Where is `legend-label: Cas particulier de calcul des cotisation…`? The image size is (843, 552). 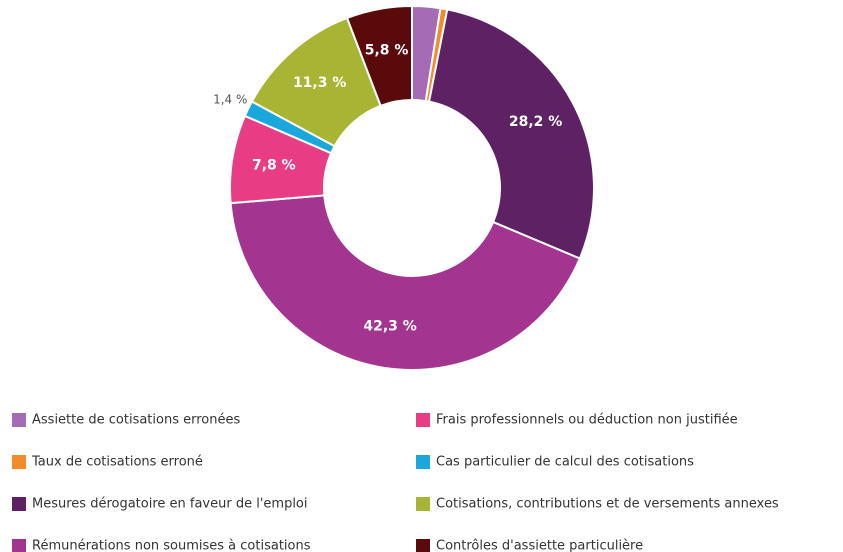 legend-label: Cas particulier de calcul des cotisation… is located at coordinates (565, 462).